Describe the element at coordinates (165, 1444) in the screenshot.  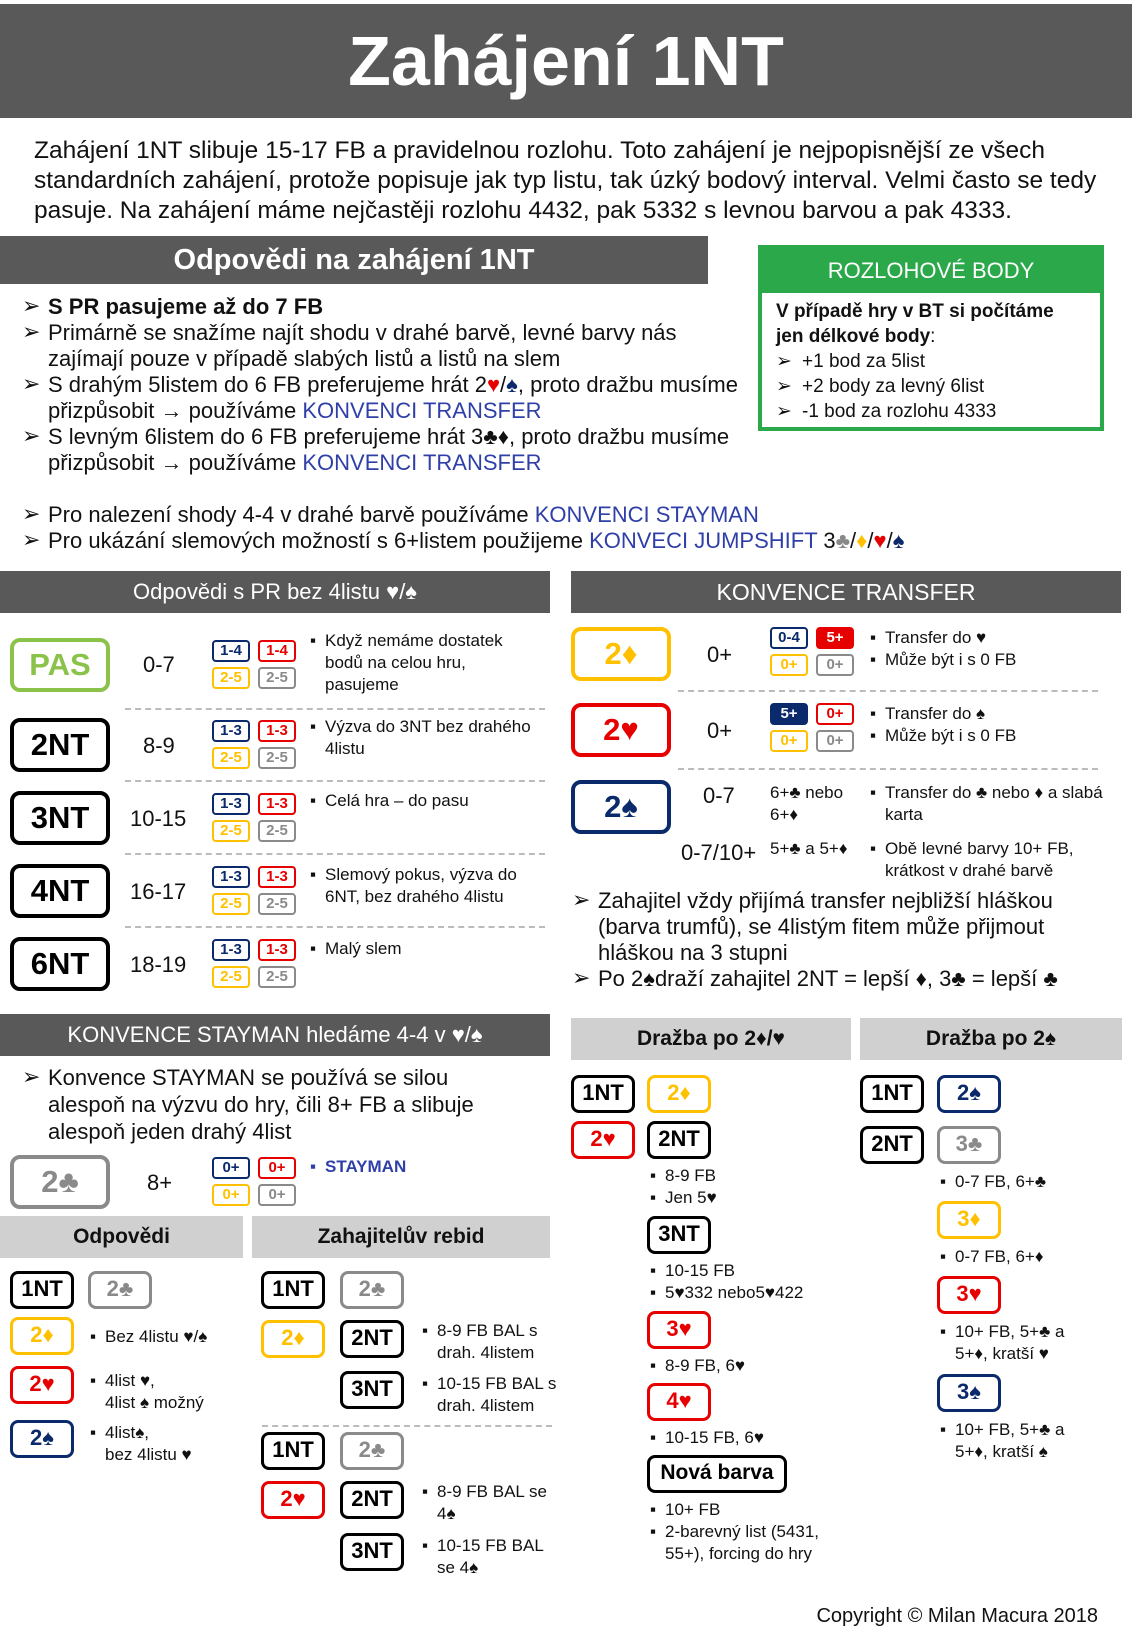
I see `answer-description: 4list♠,bez 4listu ♥` at that location.